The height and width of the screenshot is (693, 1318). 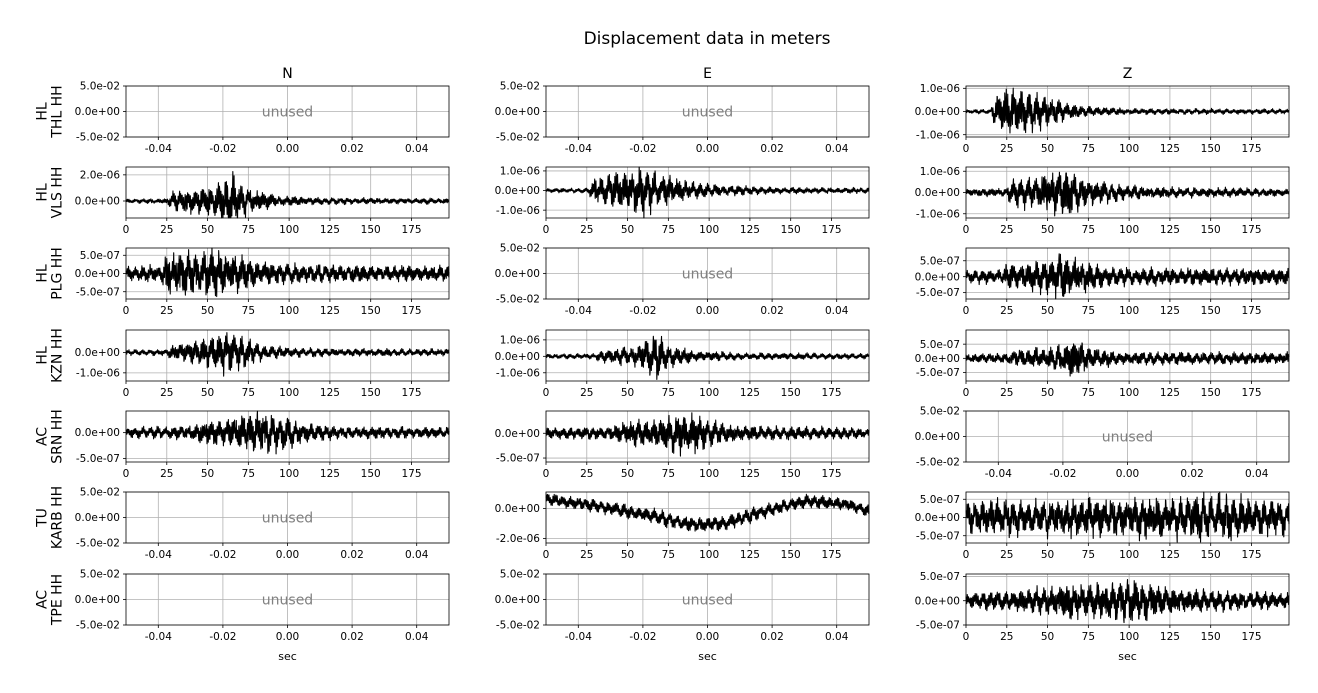 What do you see at coordinates (262, 364) in the screenshot?
I see `panel-n-data: 0 25 50 75 100 125 150 175 0.0e+00 -1.0e-06` at bounding box center [262, 364].